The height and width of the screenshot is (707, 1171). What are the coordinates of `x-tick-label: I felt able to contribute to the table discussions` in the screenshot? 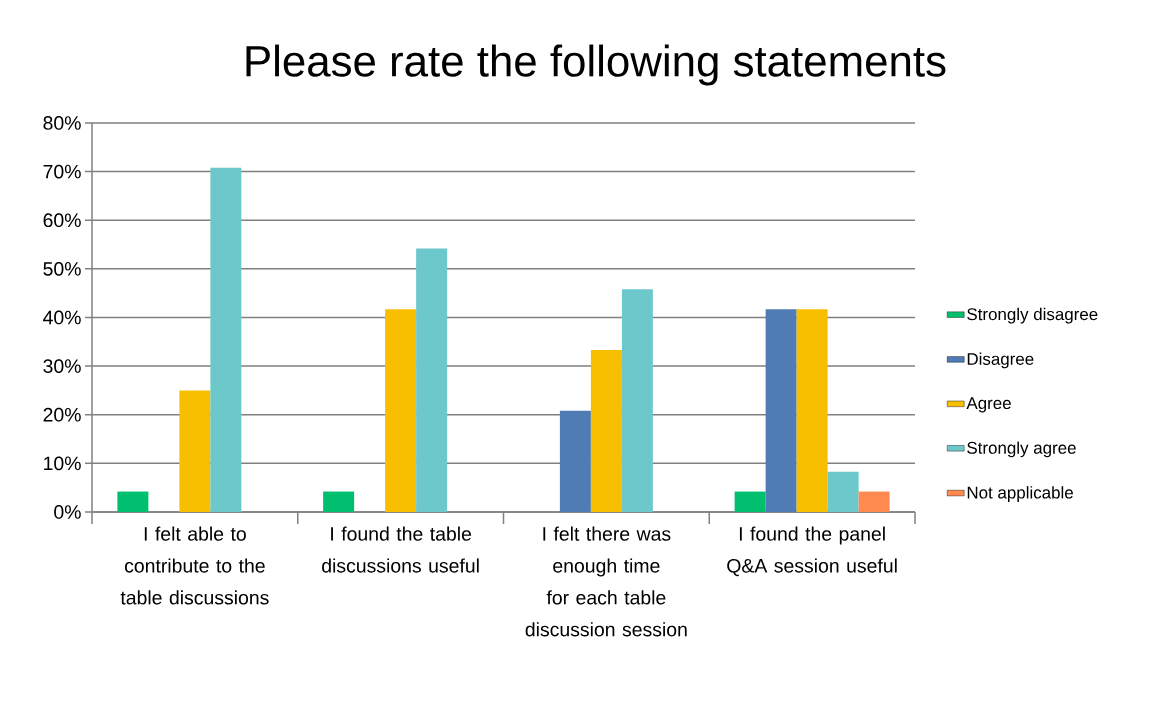 It's located at (194, 565).